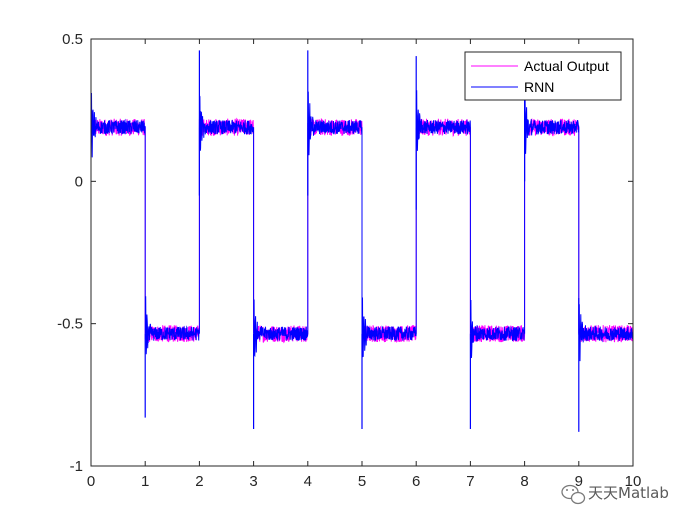 The width and height of the screenshot is (700, 525). Describe the element at coordinates (633, 481) in the screenshot. I see `x-tick-label: 10` at that location.